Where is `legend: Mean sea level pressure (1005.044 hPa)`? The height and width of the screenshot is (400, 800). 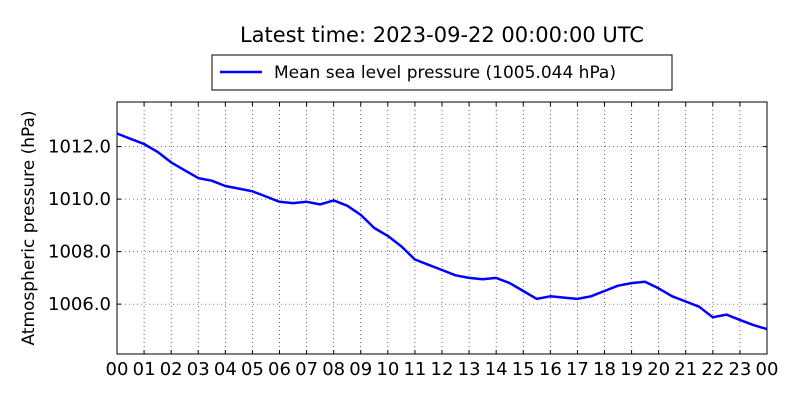
legend: Mean sea level pressure (1005.044 hPa) is located at coordinates (442, 72).